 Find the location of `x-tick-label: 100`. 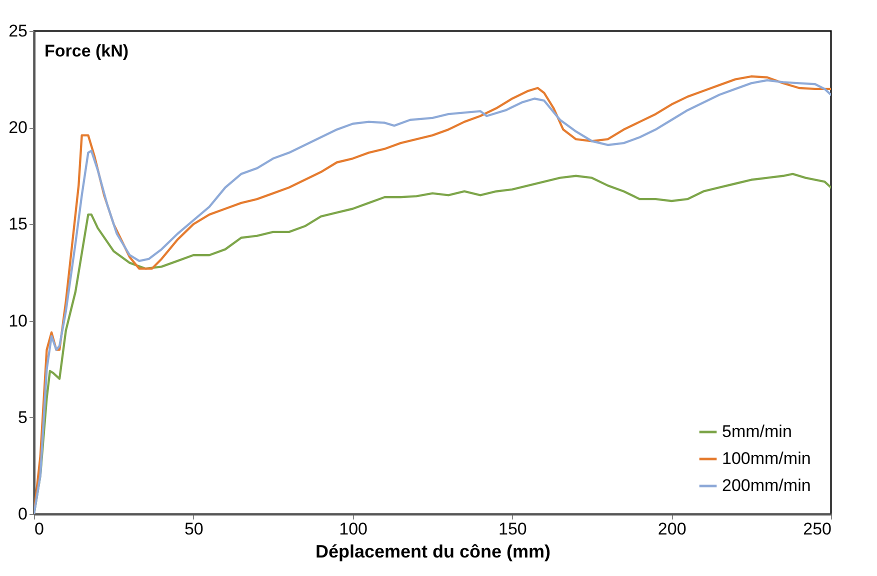

x-tick-label: 100 is located at coordinates (353, 529).